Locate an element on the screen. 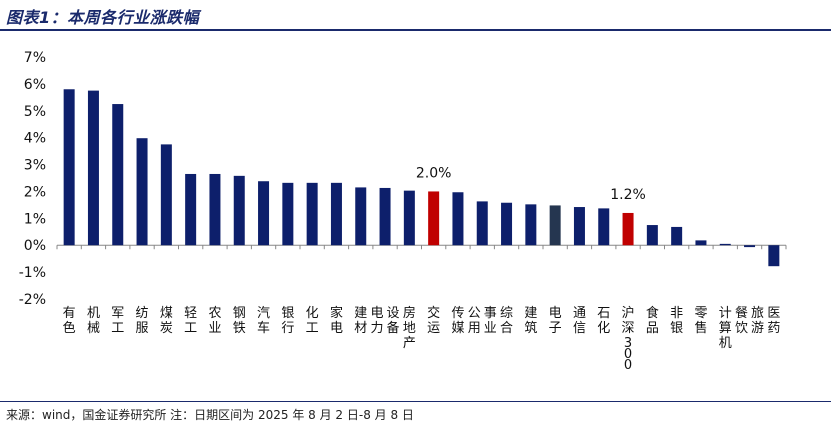  x-tick-label: 汽车 is located at coordinates (263, 321).